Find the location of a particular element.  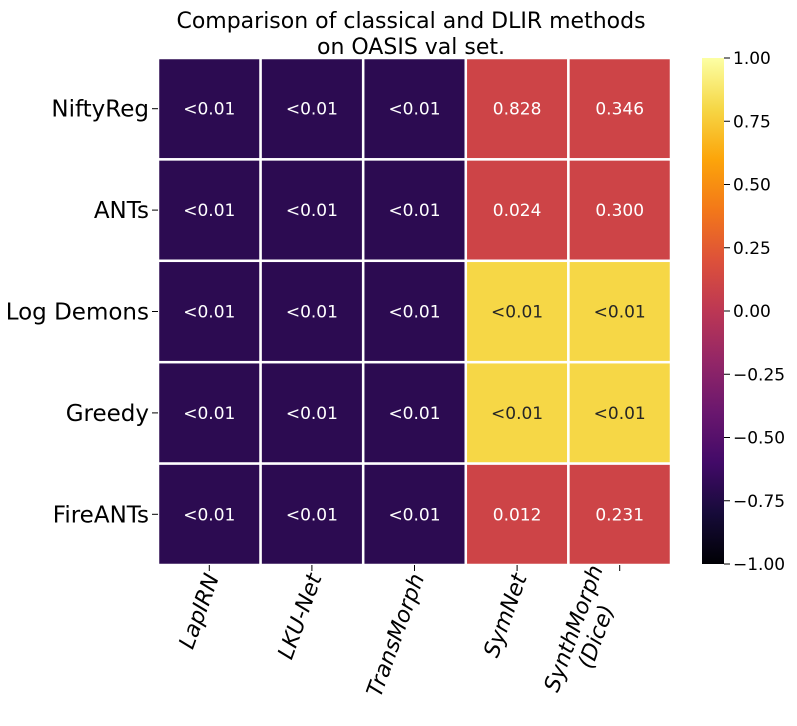

colorbar: 1.00 0.75 0.50 0.25 0.00 −0.25 −0.50 −0.75 −1.00 is located at coordinates (743, 312).